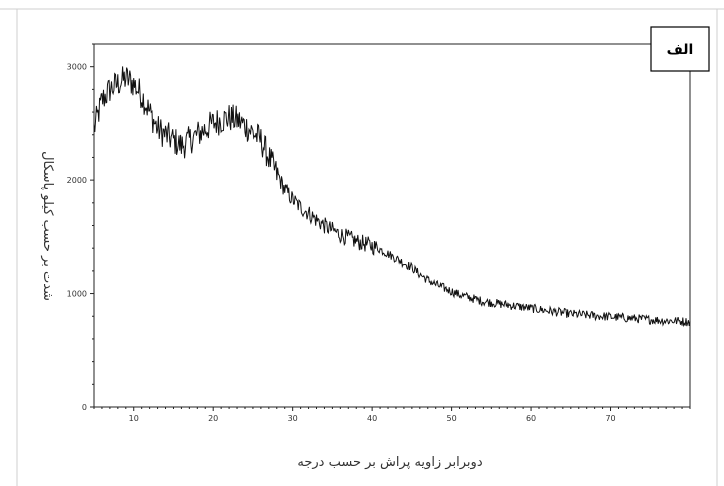 The width and height of the screenshot is (724, 486). I want to click on y-tick-label: 2000, so click(77, 180).